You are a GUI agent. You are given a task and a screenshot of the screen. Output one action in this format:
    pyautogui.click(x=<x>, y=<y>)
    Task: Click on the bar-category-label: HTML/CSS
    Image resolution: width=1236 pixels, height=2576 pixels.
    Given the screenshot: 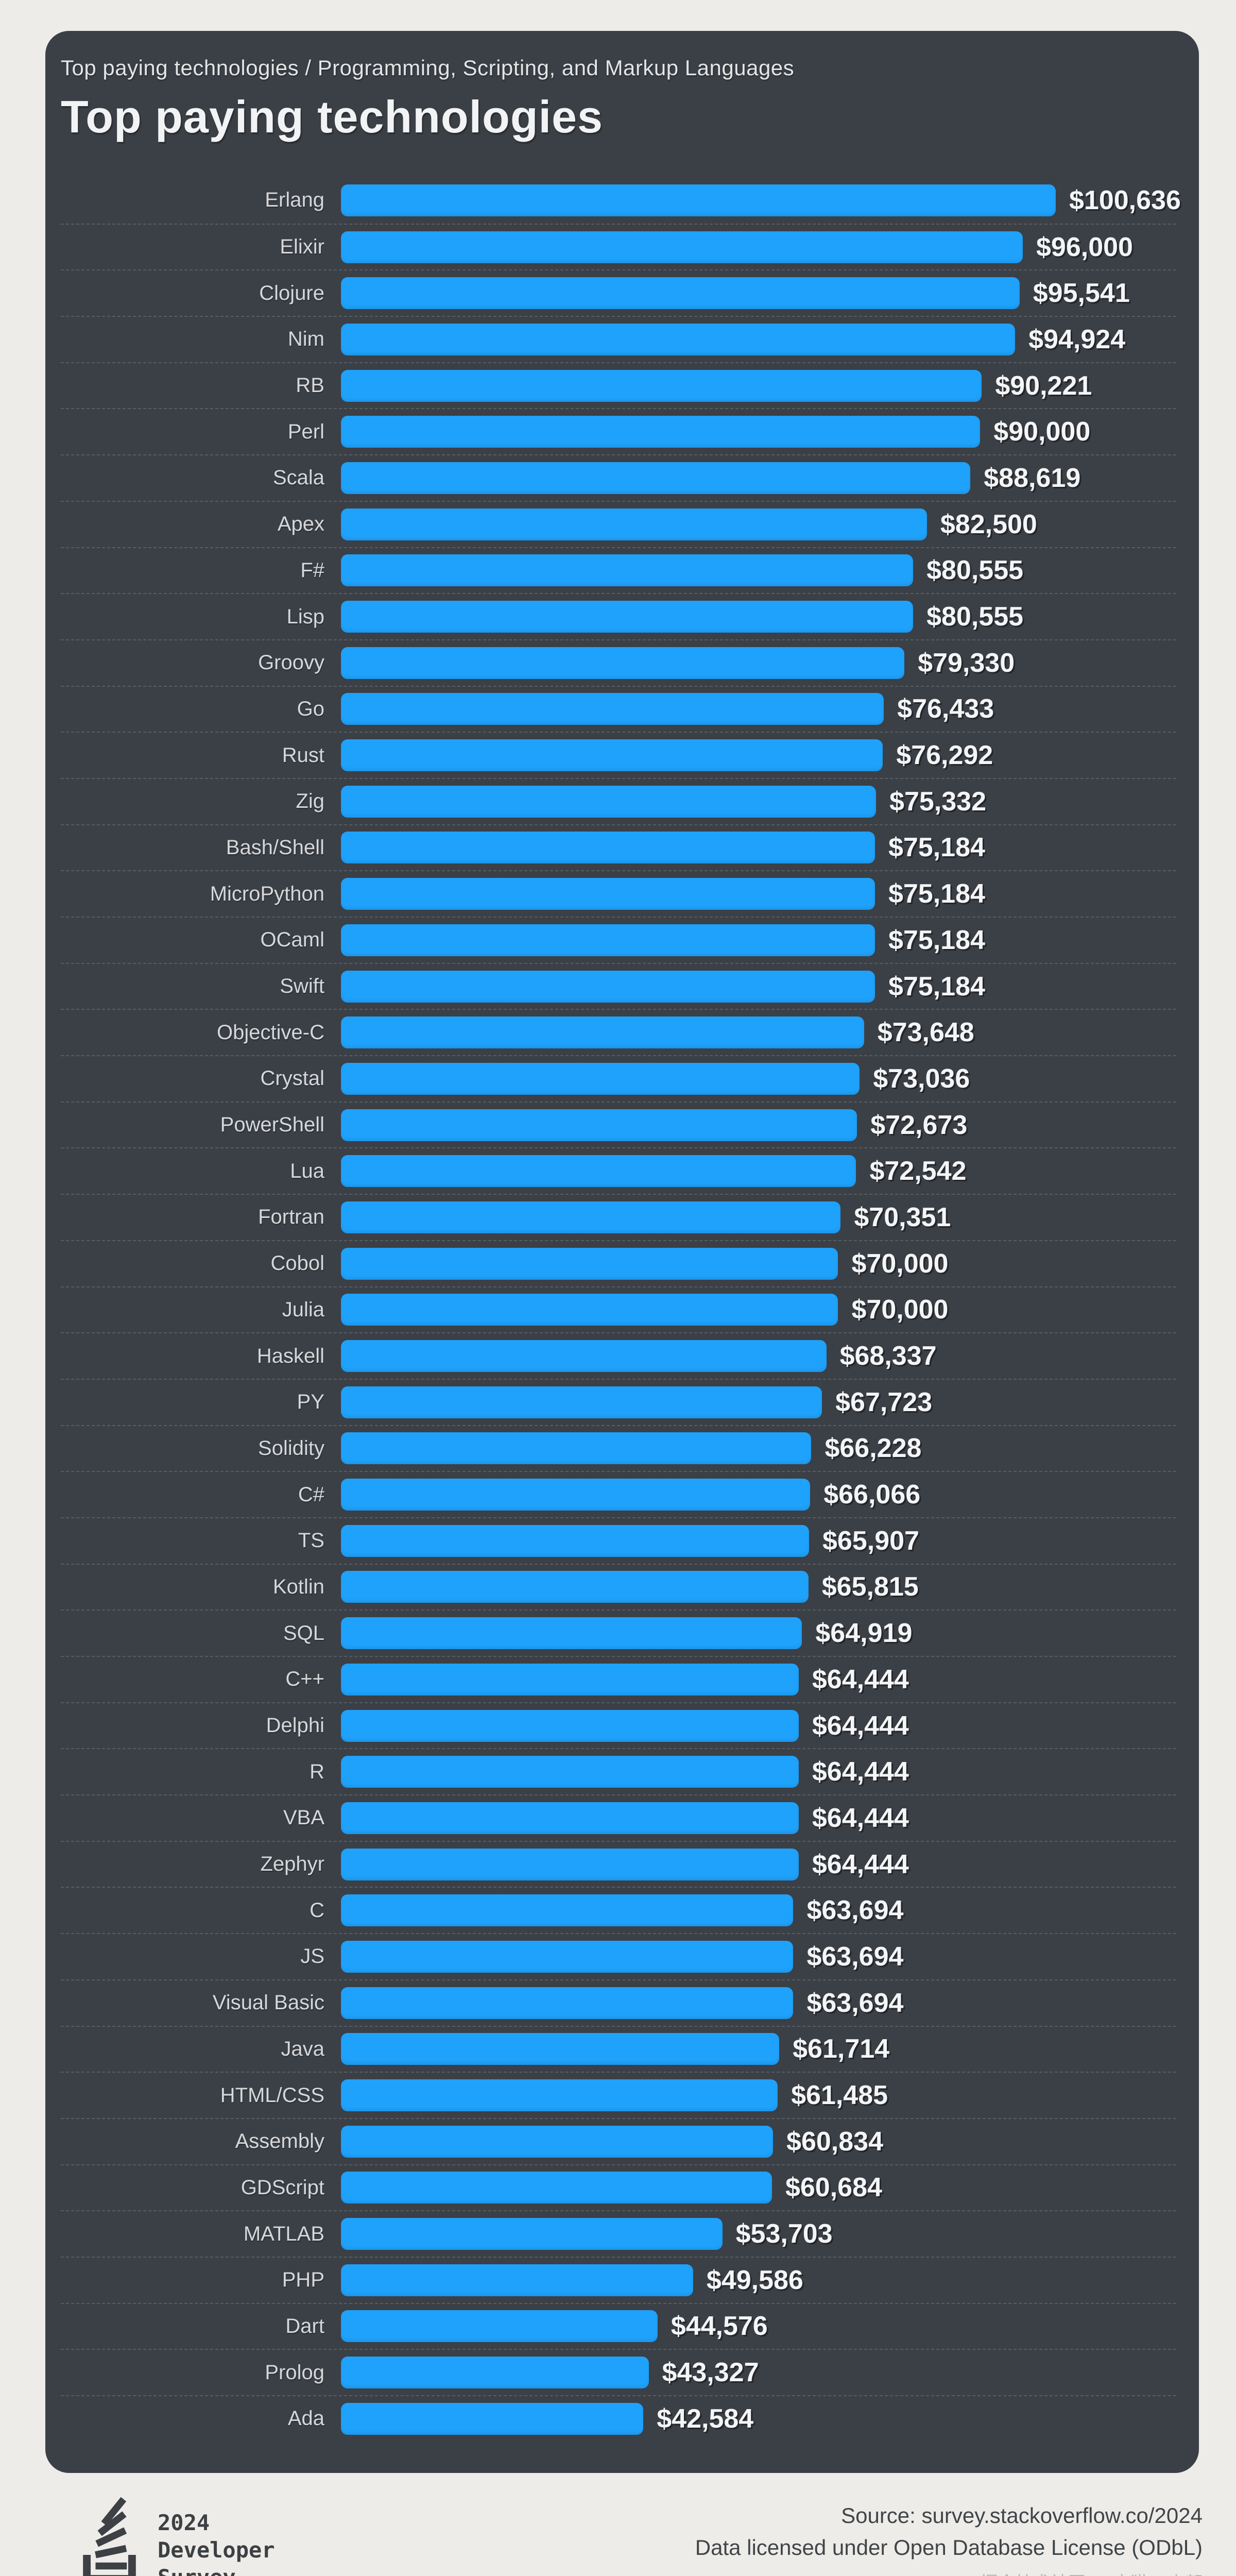 What is the action you would take?
    pyautogui.click(x=272, y=2095)
    